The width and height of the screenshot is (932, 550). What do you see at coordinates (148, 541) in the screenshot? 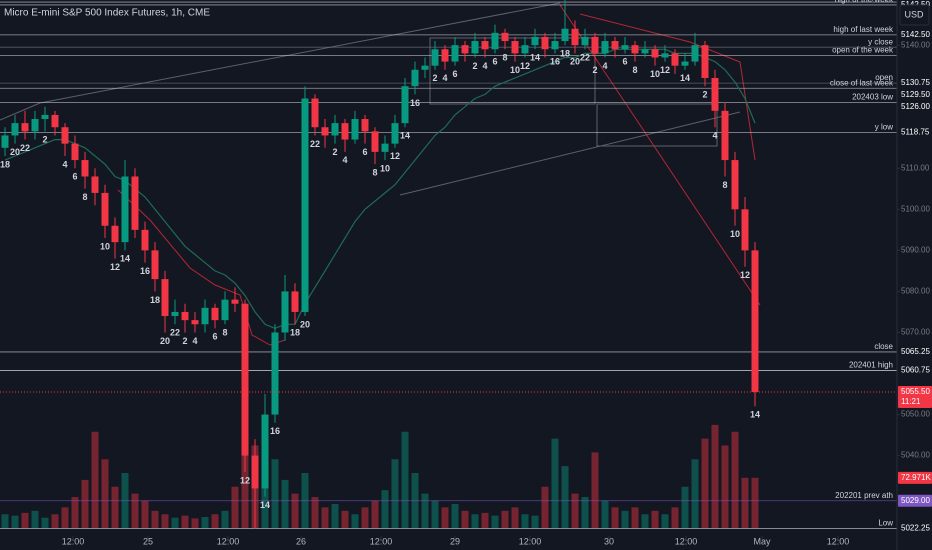
I see `x-tick-label: 25` at bounding box center [148, 541].